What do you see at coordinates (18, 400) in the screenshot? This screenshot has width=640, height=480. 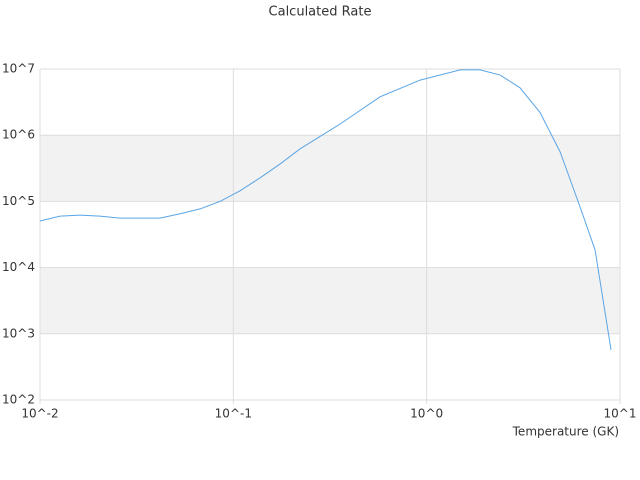 I see `y-tick-label: 10^2` at bounding box center [18, 400].